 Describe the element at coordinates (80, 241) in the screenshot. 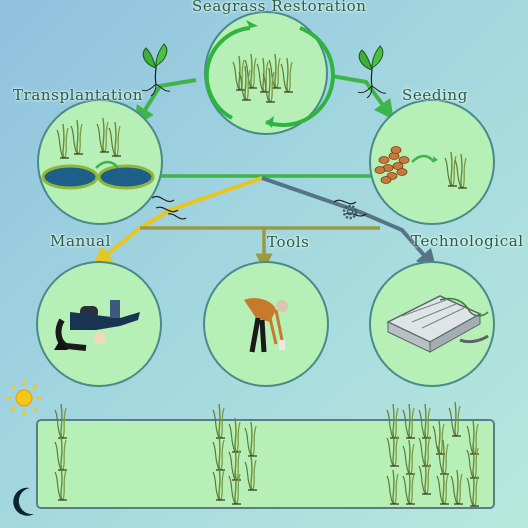

I see `method-label-manual: Manual` at that location.